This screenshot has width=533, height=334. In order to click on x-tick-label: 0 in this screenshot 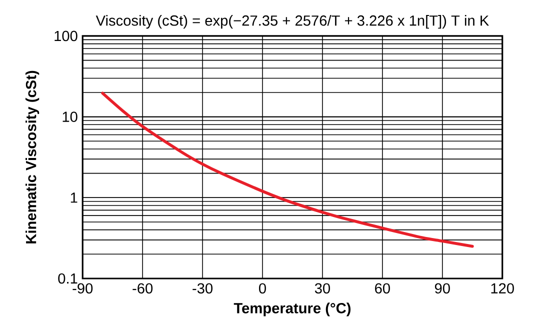, I will do `click(262, 288)`.